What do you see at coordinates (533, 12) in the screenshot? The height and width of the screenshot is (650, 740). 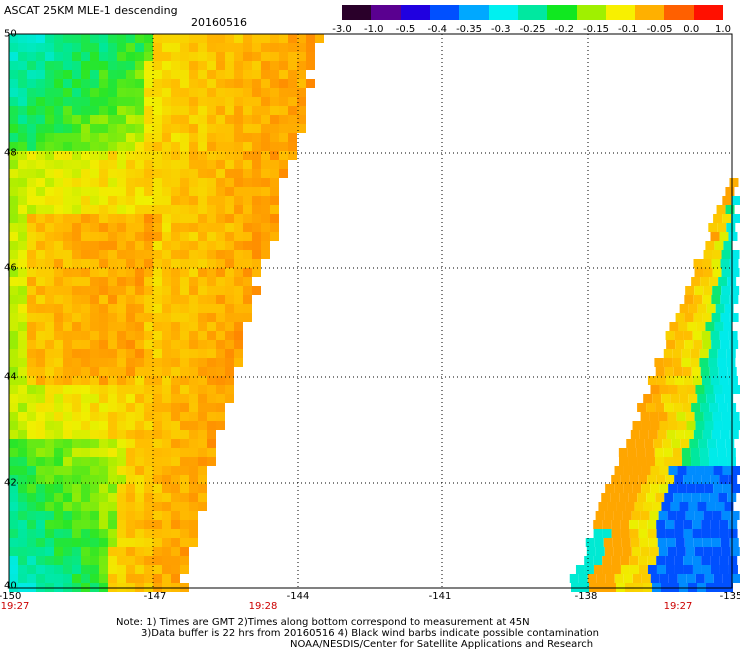 I see `colorbar` at bounding box center [533, 12].